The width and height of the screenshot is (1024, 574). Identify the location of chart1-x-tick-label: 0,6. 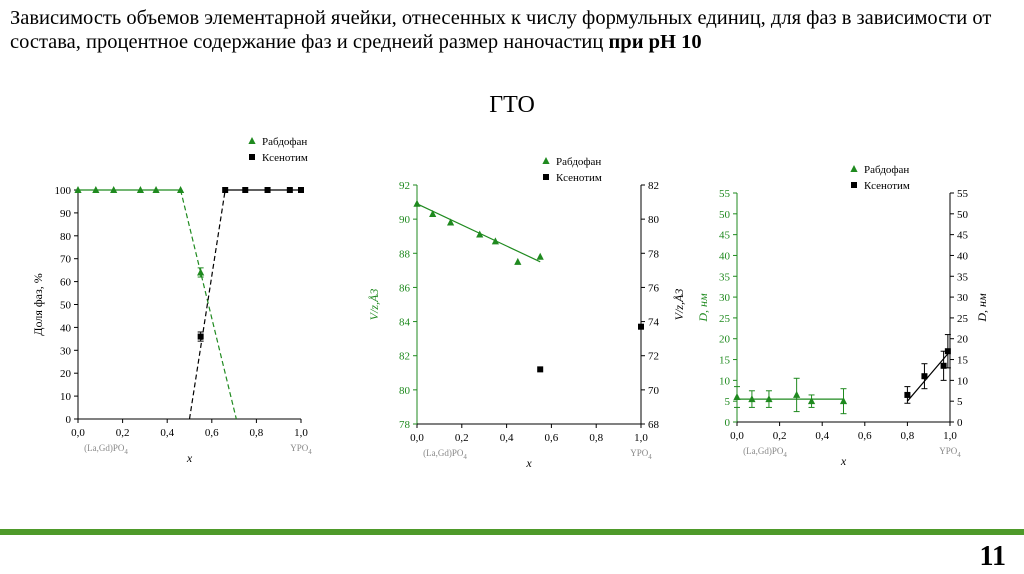
(212, 433).